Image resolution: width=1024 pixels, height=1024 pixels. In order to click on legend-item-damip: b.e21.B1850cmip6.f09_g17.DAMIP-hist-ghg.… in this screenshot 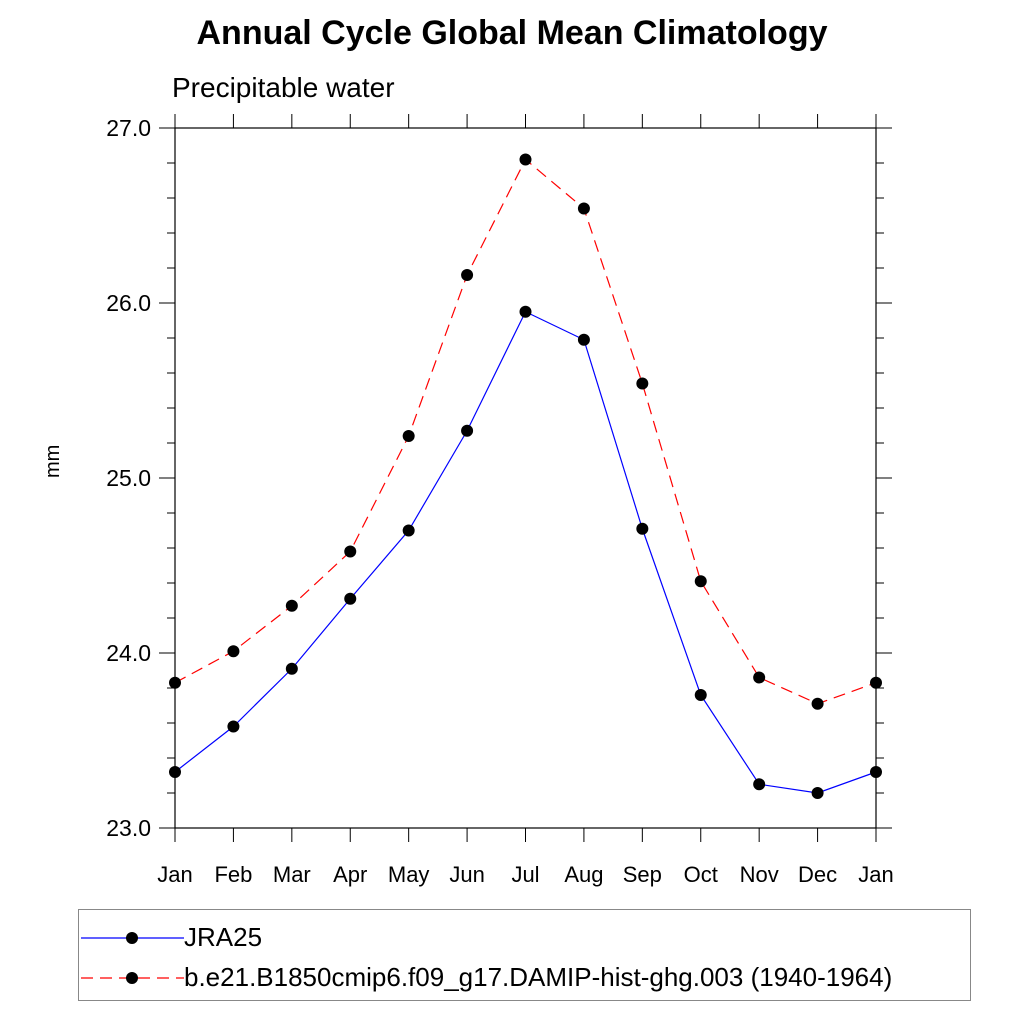, I will do `click(524, 976)`.